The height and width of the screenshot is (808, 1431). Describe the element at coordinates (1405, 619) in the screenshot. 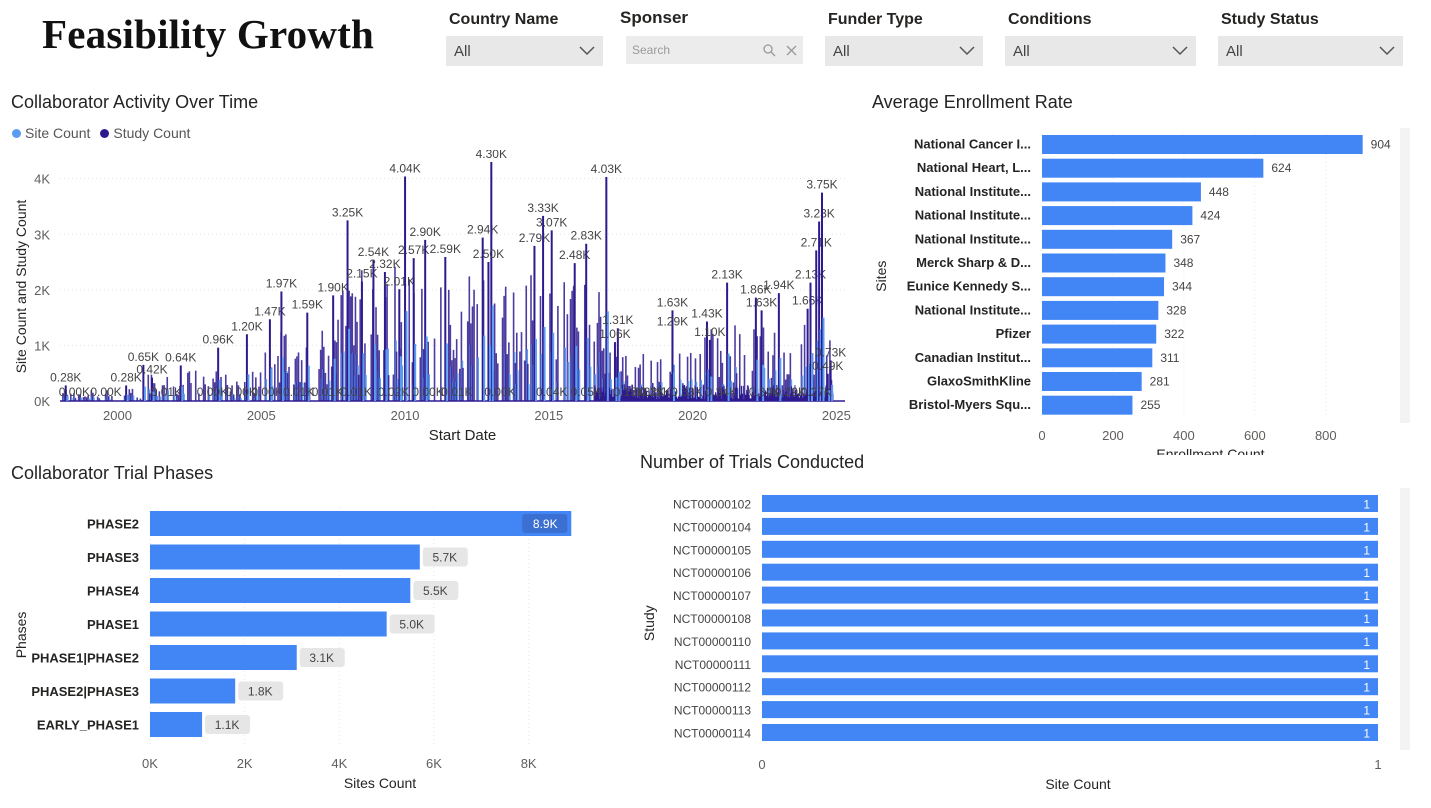

I see `trials-scrollbar` at that location.